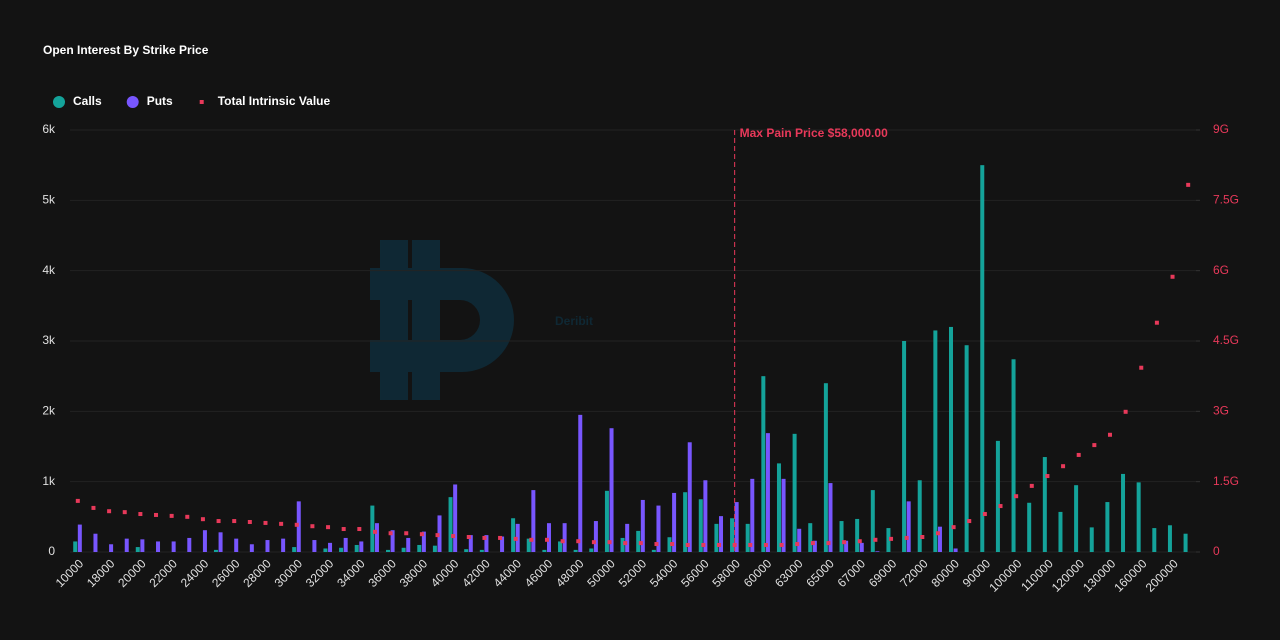 This screenshot has width=1280, height=640. Describe the element at coordinates (1226, 481) in the screenshot. I see `y2-tick-label: 1.5G` at that location.